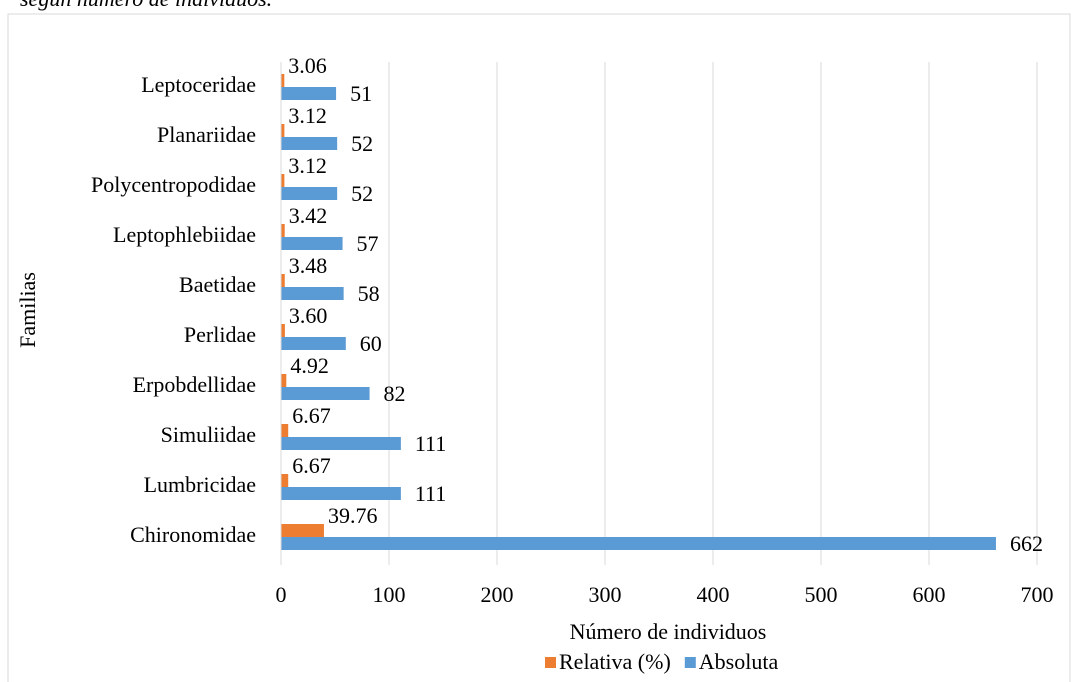  What do you see at coordinates (361, 93) in the screenshot?
I see `data-label: 51` at bounding box center [361, 93].